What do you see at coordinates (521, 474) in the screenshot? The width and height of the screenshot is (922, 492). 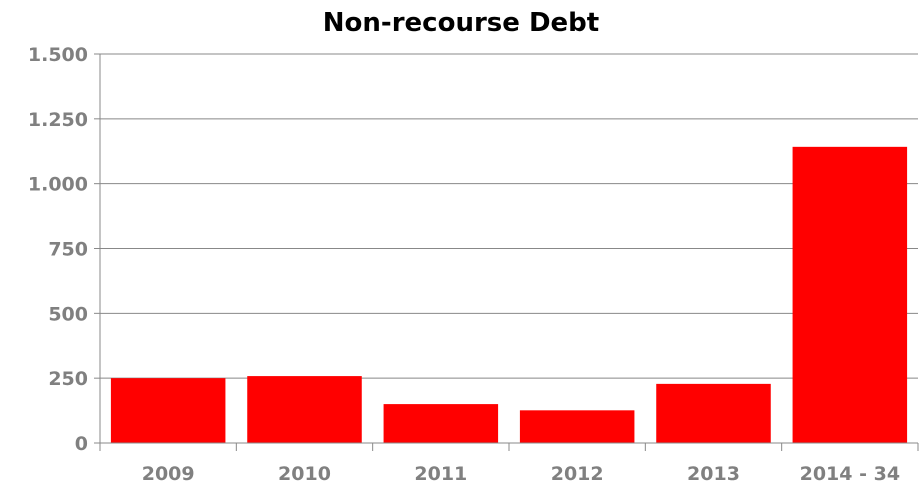 I see `x-tick-labels: 2009 2010 2011 2012 2013 2014 - 34` at bounding box center [521, 474].